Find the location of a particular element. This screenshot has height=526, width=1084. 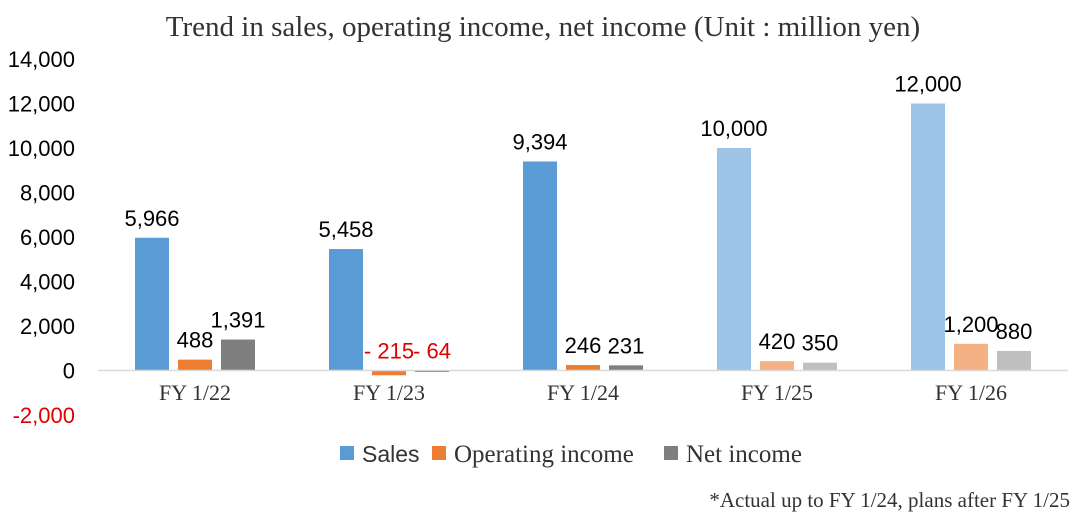

y-tick-label: 6,000 is located at coordinates (47, 237).